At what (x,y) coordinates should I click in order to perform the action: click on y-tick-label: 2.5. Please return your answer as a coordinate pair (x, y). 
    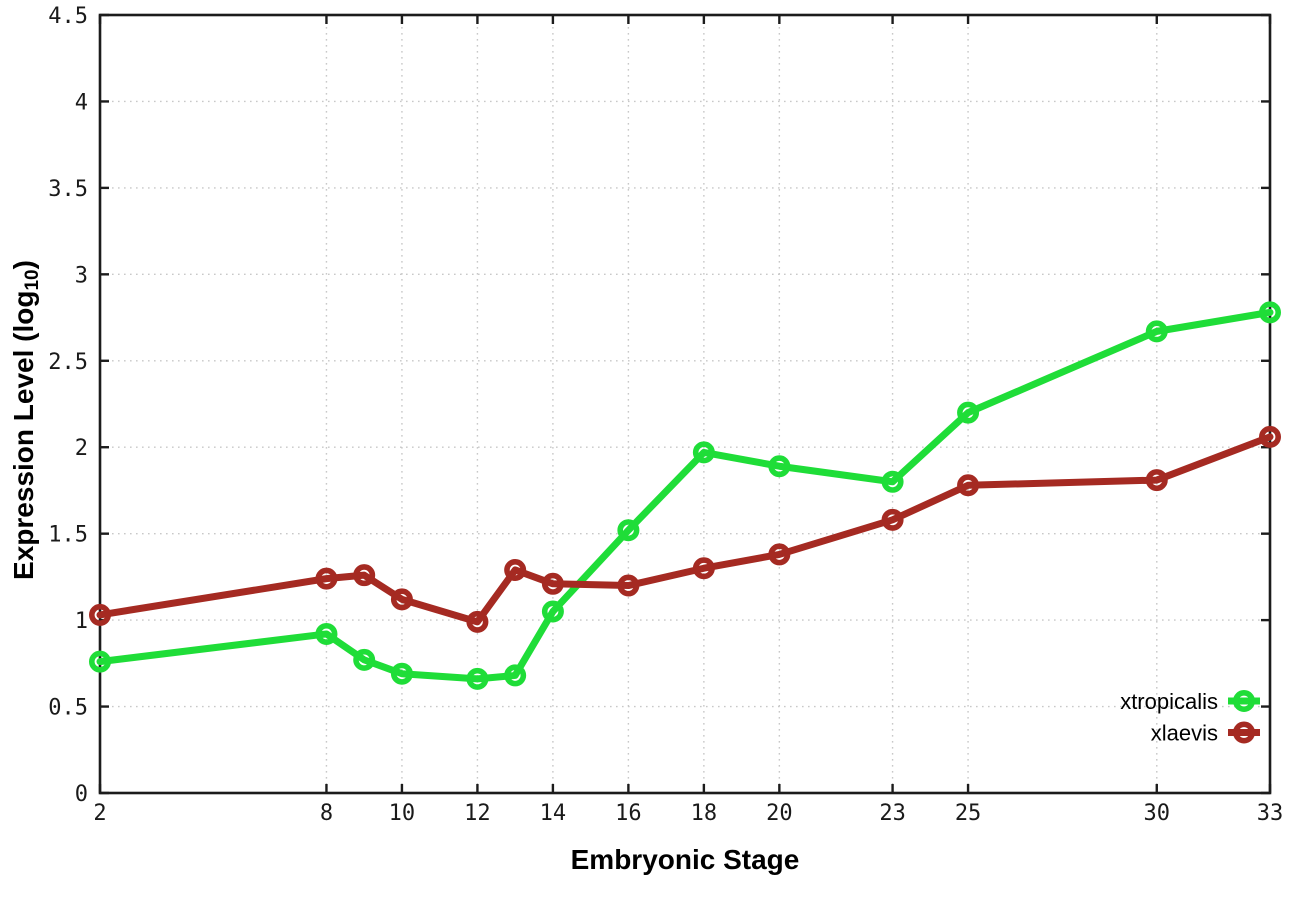
    Looking at the image, I should click on (68, 362).